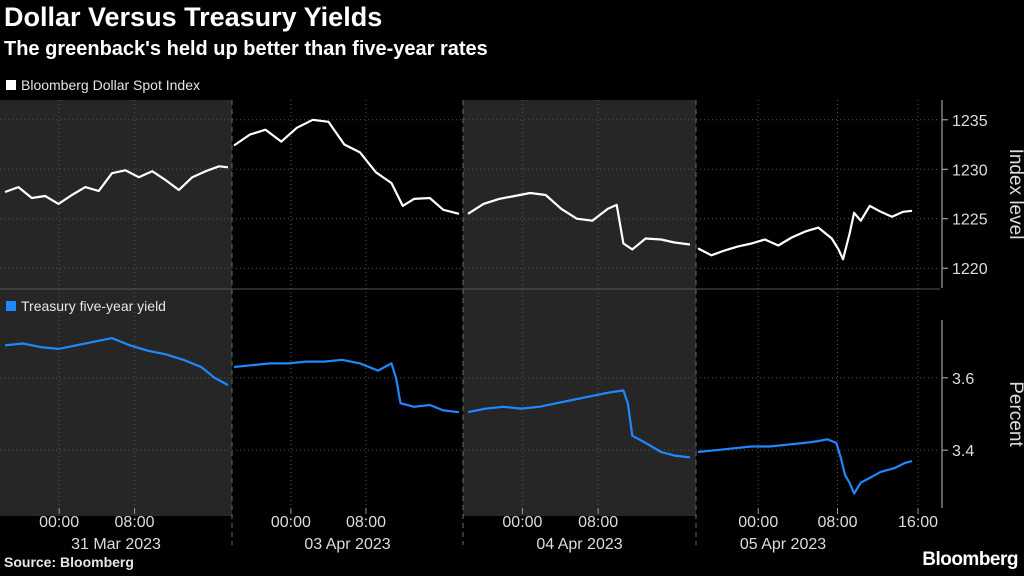  What do you see at coordinates (116, 544) in the screenshot?
I see `x-day-label: 31 Mar 2023` at bounding box center [116, 544].